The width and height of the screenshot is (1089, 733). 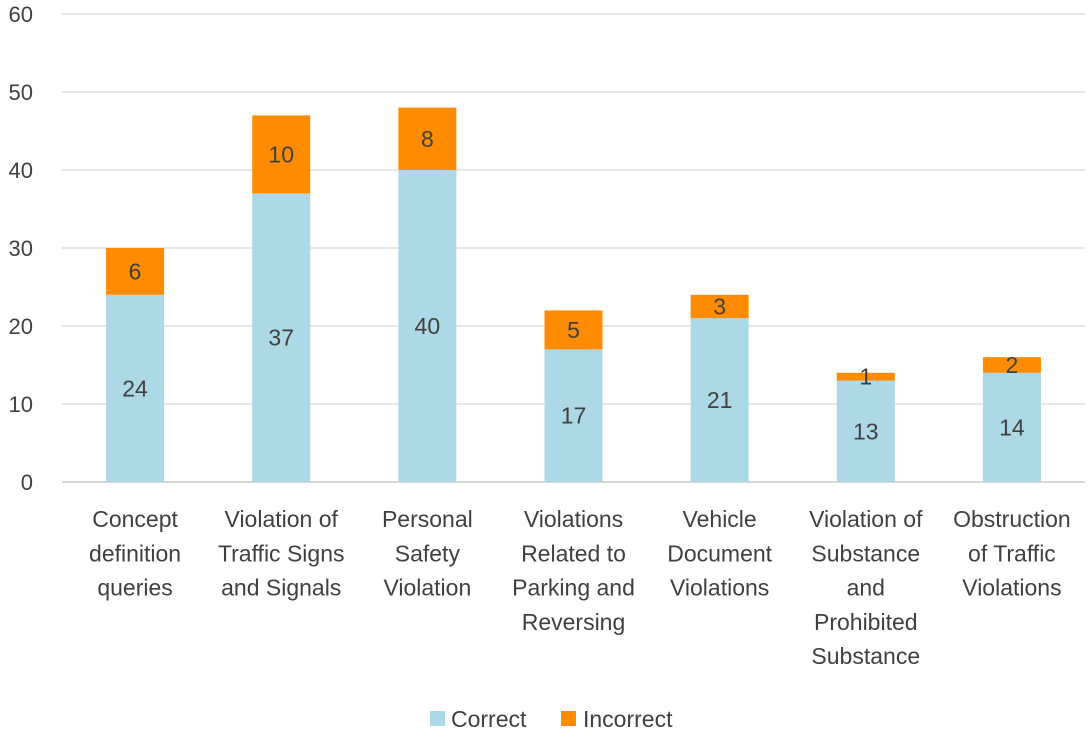 I want to click on data-label-incorrect: 8, so click(x=427, y=139).